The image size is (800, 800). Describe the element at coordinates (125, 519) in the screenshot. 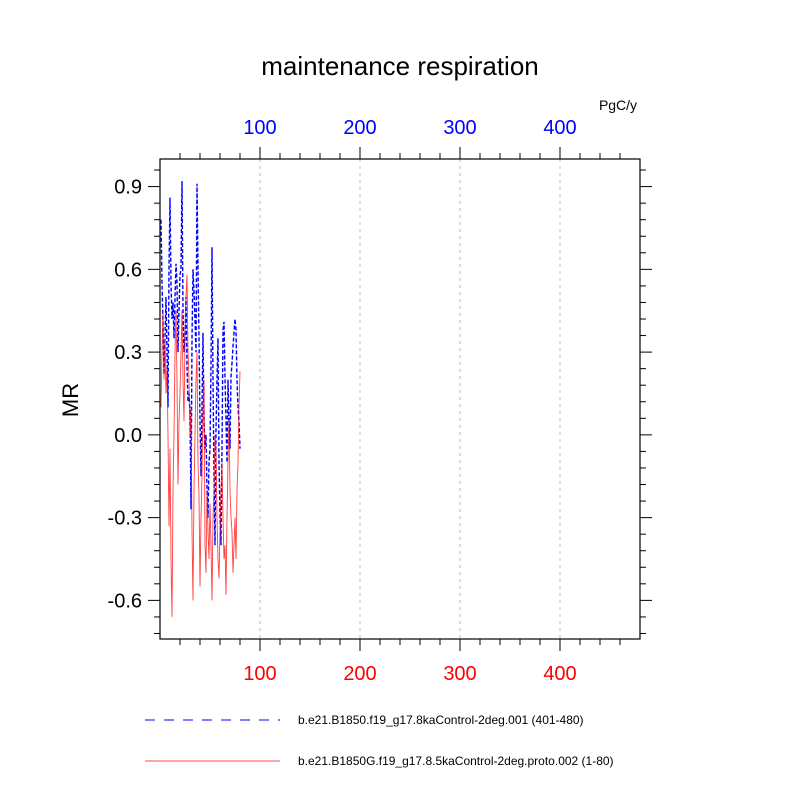

I see `y-tick-label: -0.3` at that location.